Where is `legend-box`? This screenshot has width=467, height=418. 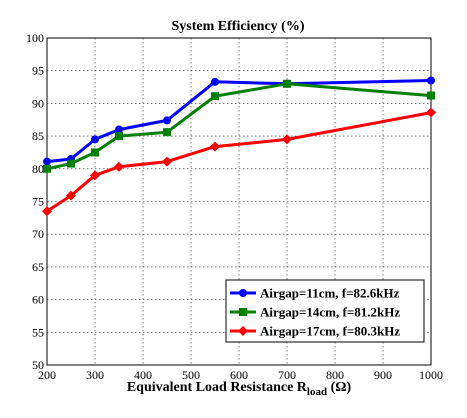 legend-box is located at coordinates (325, 311).